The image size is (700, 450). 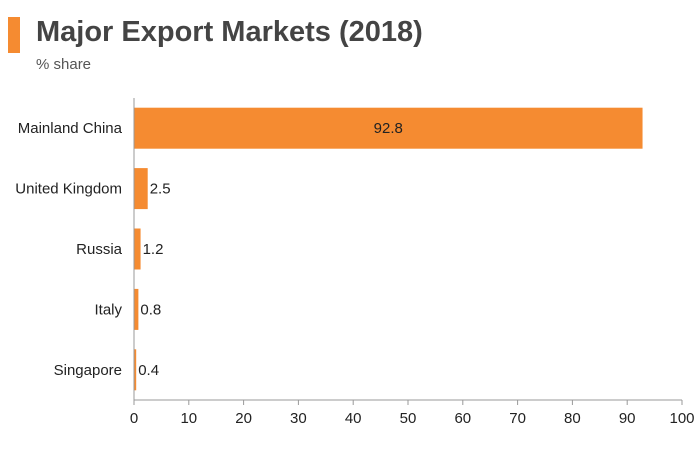 What do you see at coordinates (153, 249) in the screenshot?
I see `value-label-russia: 1.2` at bounding box center [153, 249].